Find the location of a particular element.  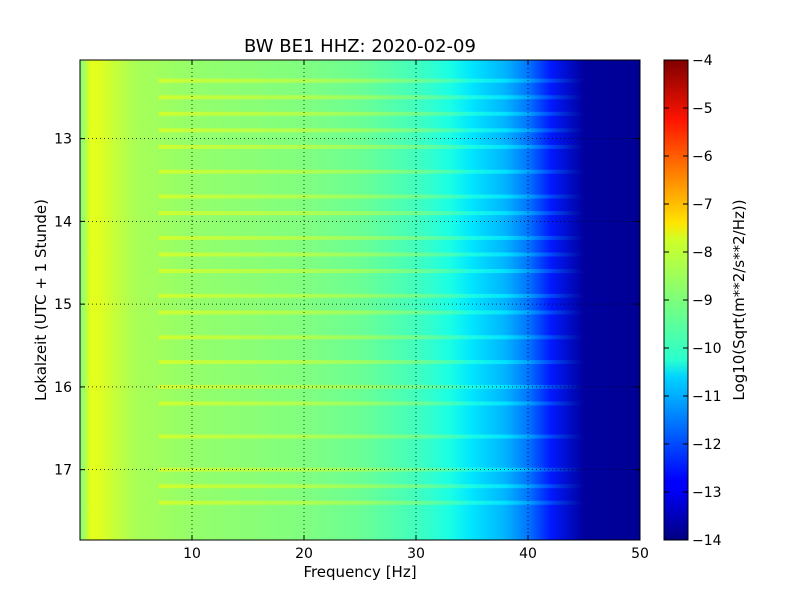

colorbar-tick-label: −13 is located at coordinates (707, 493).